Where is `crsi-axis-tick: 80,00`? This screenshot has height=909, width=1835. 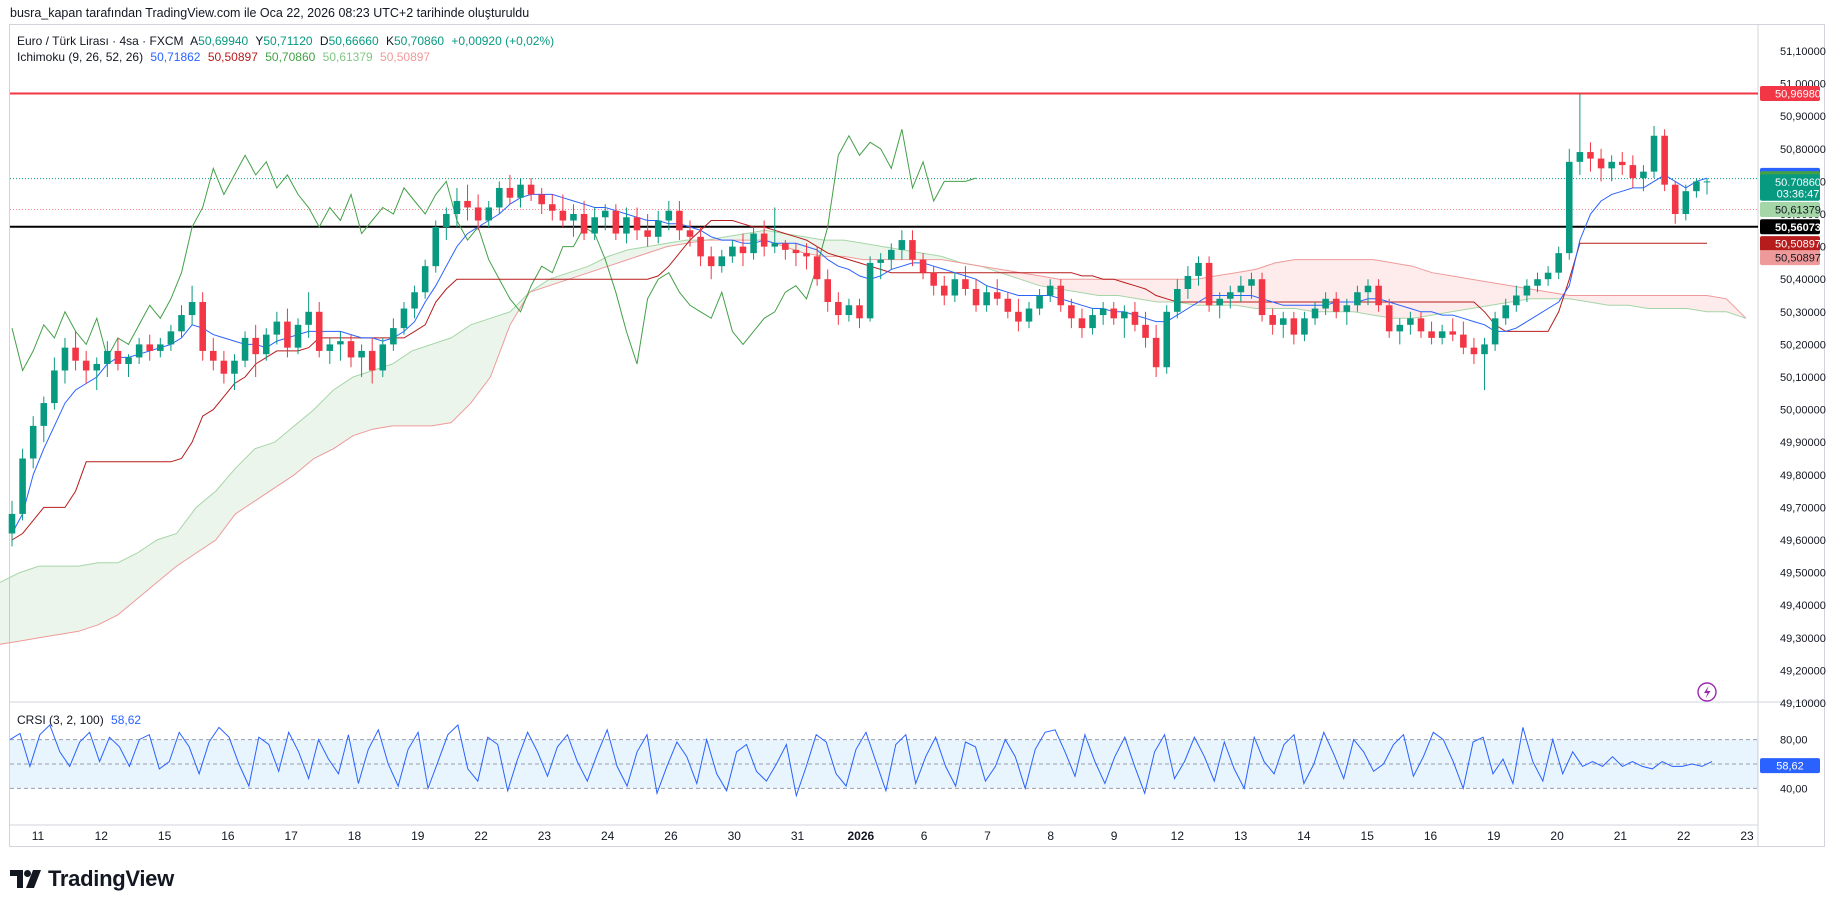
crsi-axis-tick: 80,00 is located at coordinates (1794, 741).